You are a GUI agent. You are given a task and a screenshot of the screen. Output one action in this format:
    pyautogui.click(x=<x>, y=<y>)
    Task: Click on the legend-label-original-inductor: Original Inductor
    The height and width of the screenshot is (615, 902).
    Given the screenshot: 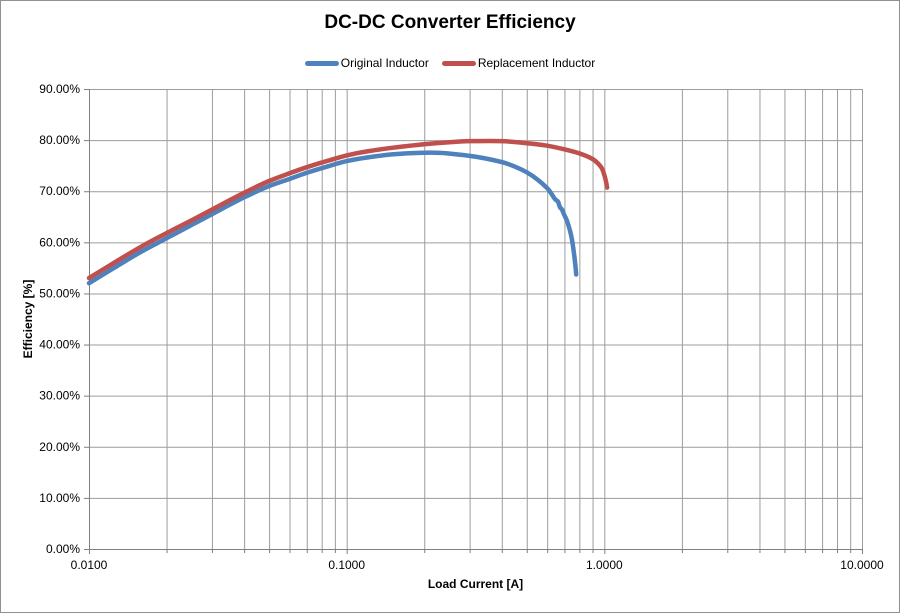 What is the action you would take?
    pyautogui.click(x=384, y=63)
    